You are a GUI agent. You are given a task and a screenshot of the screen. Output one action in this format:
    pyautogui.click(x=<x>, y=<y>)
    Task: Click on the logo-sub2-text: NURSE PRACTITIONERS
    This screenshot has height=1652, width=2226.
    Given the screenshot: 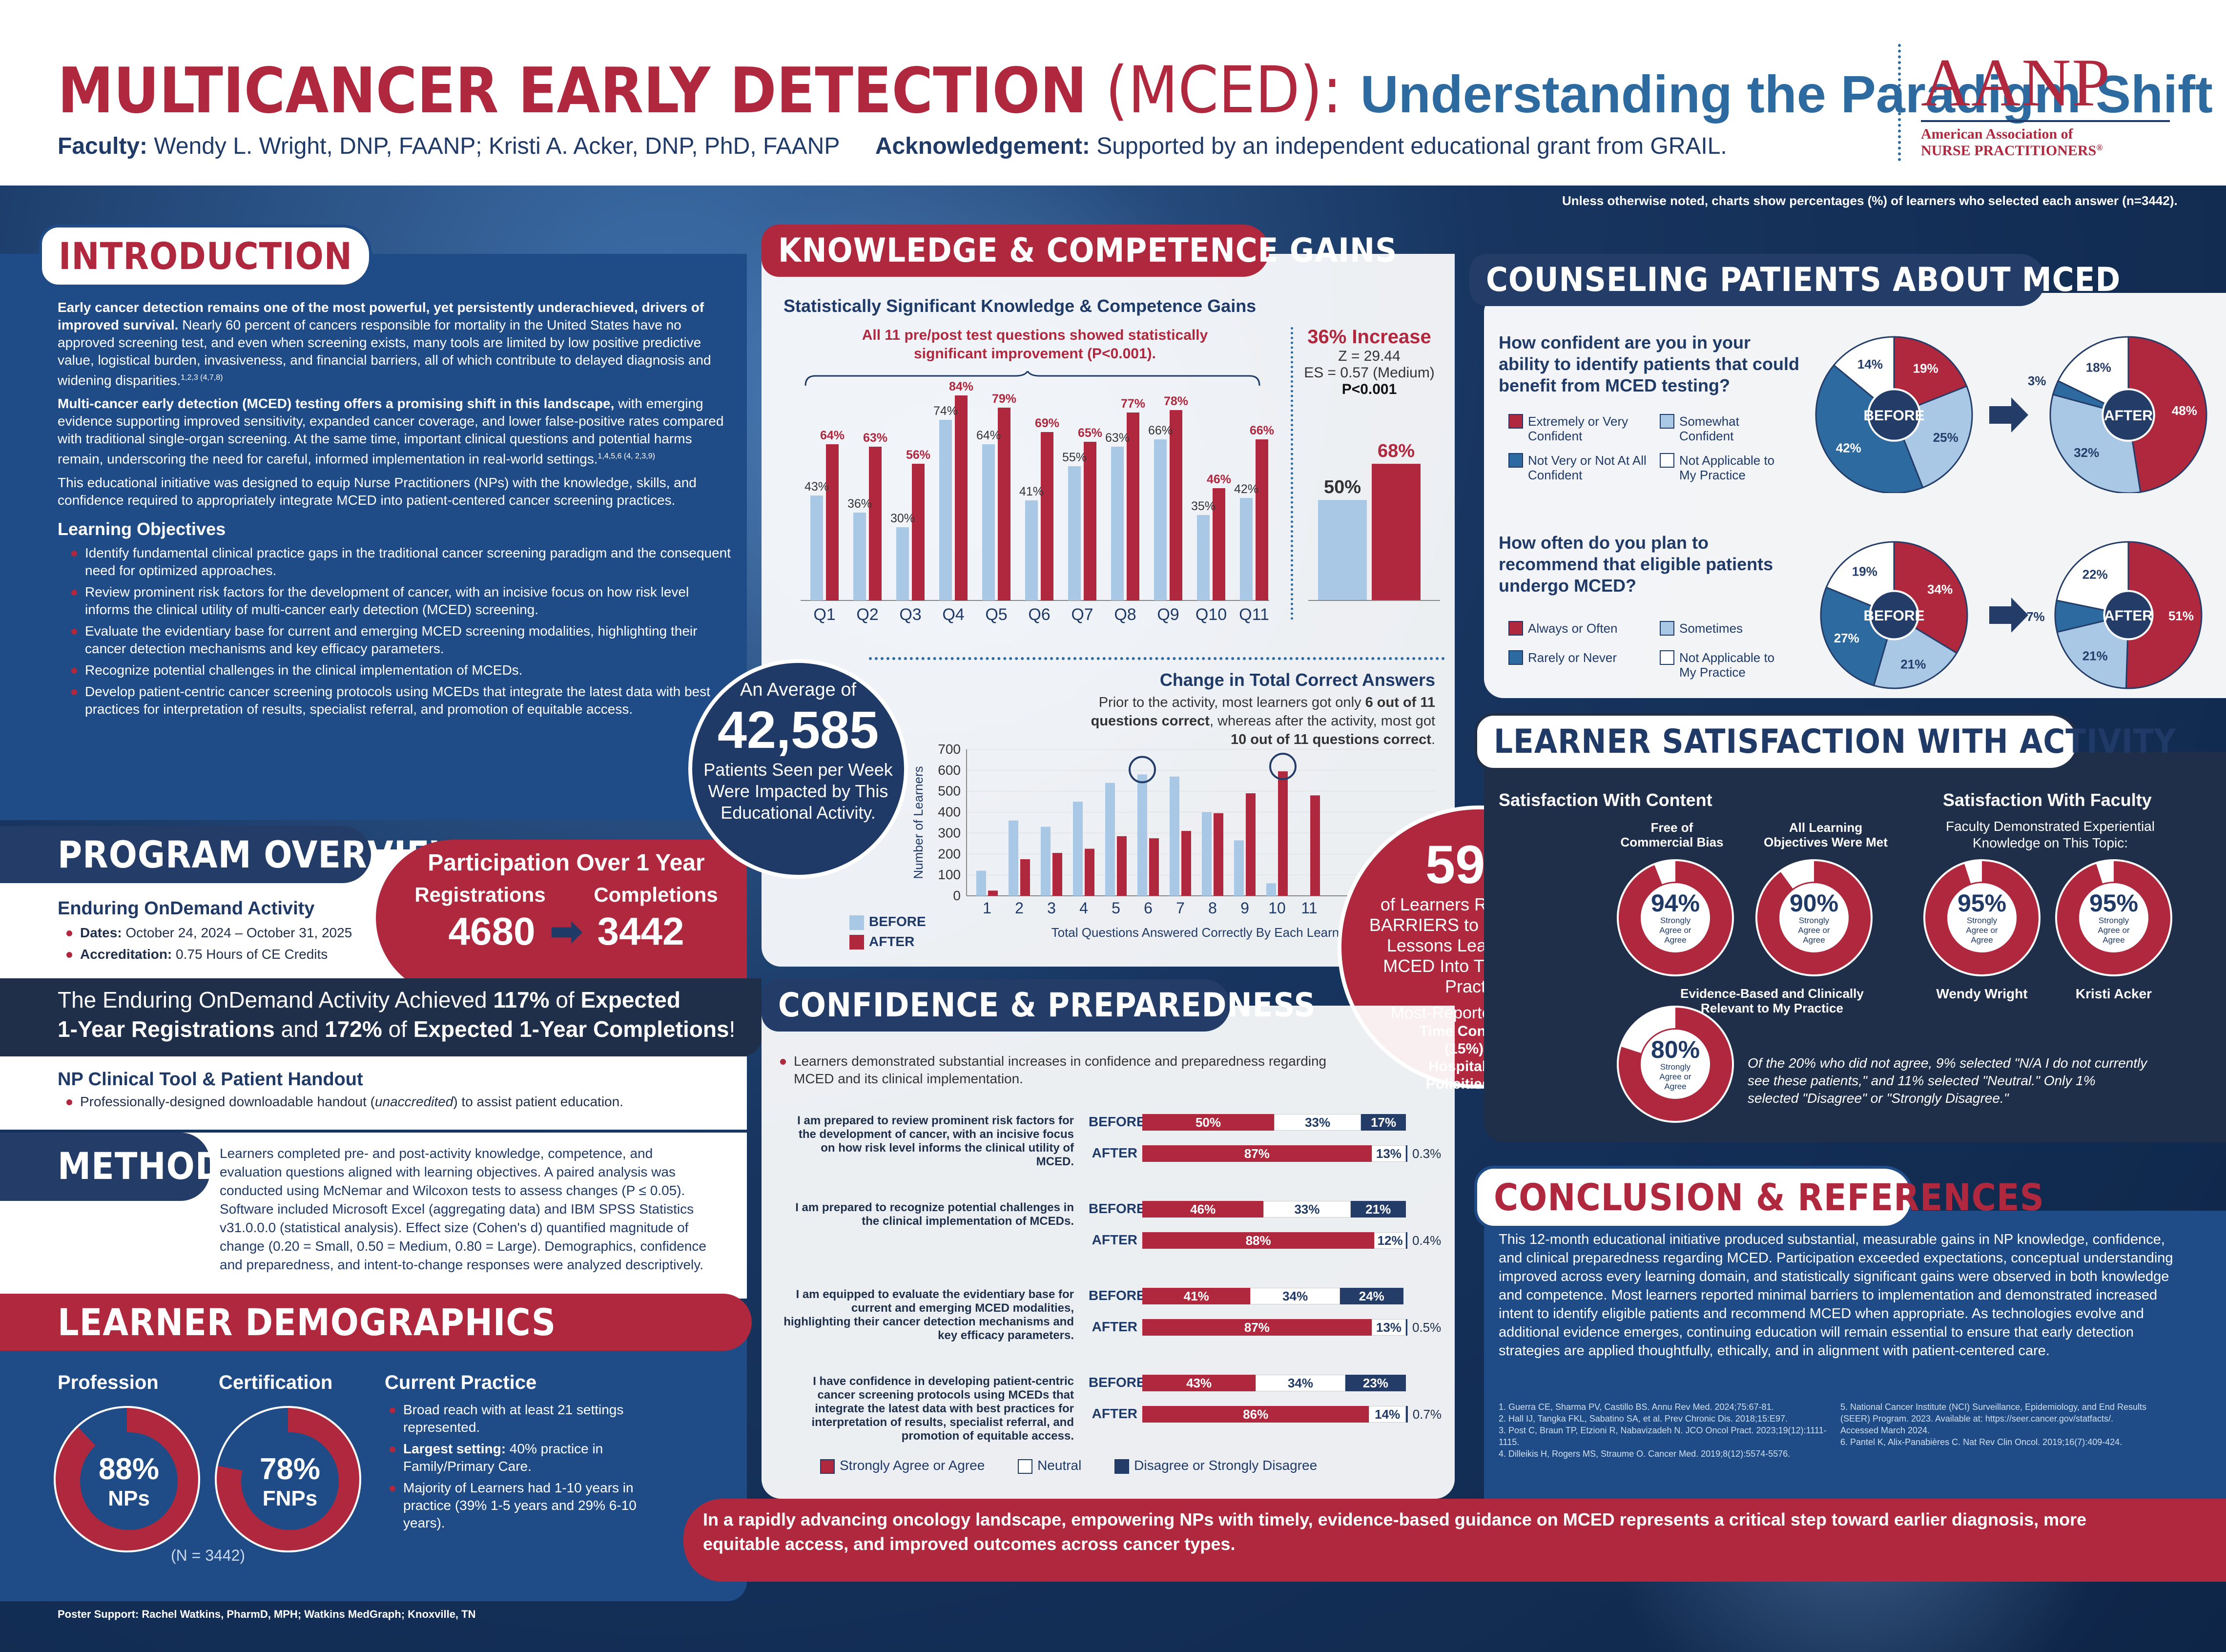 What is the action you would take?
    pyautogui.click(x=2009, y=151)
    